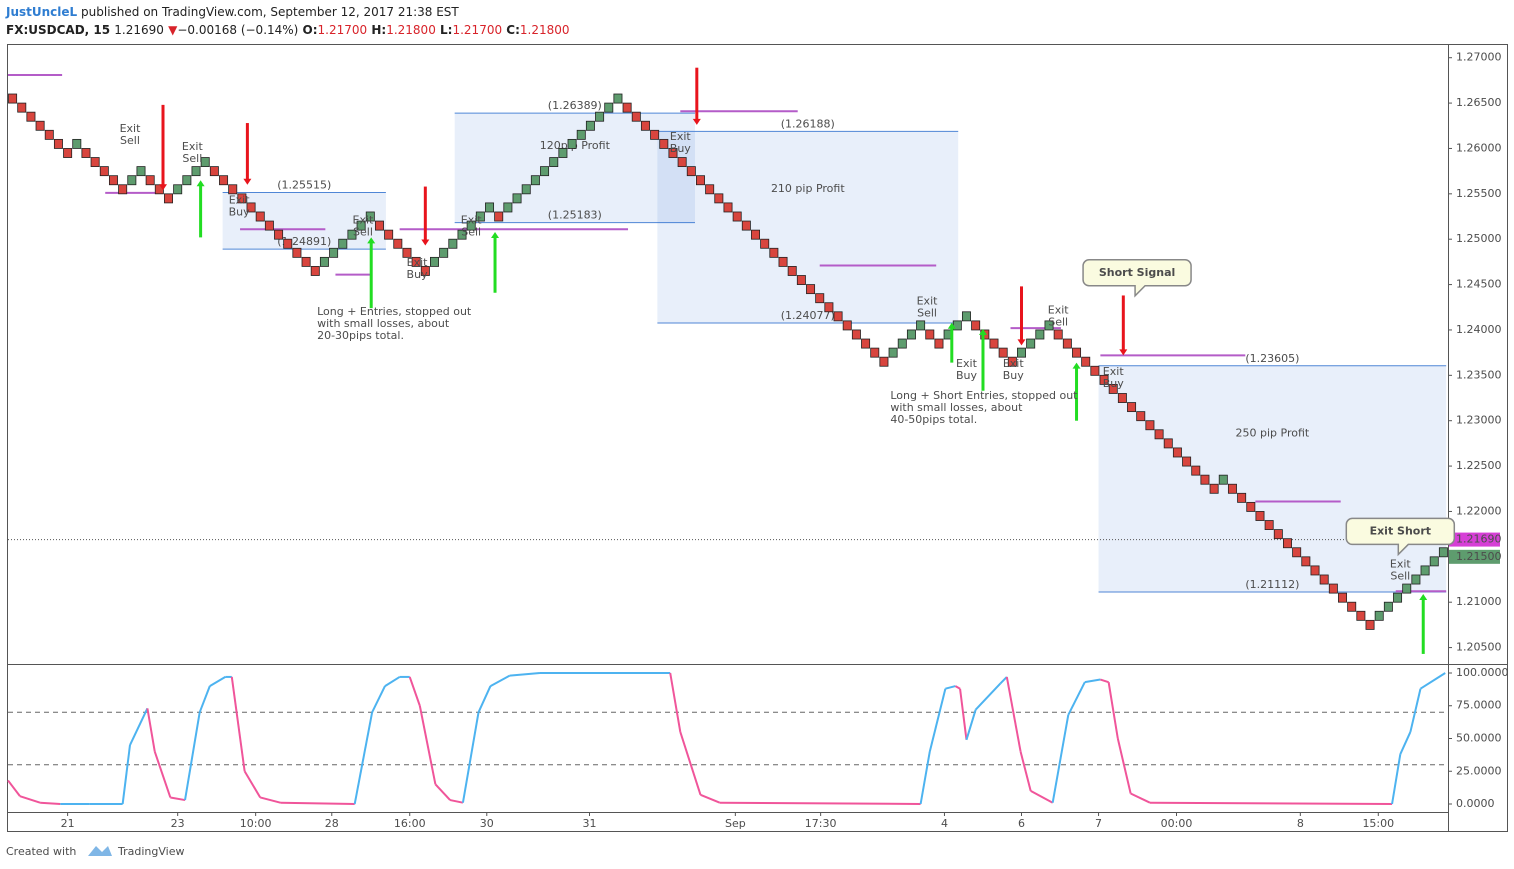  I want to click on y-tick-label: 1.25500, so click(1479, 193).